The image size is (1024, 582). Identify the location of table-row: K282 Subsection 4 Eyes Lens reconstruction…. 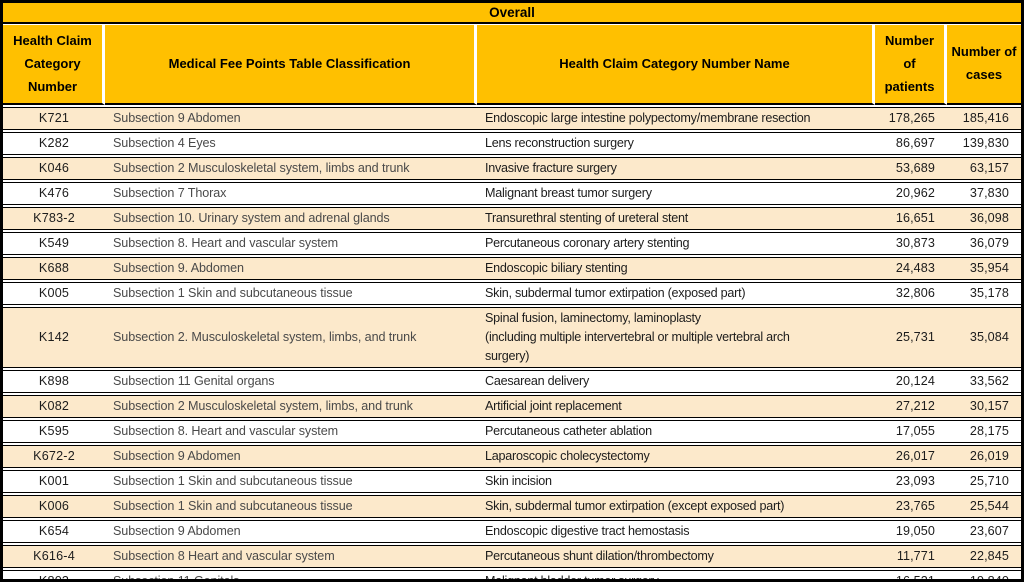
(512, 144).